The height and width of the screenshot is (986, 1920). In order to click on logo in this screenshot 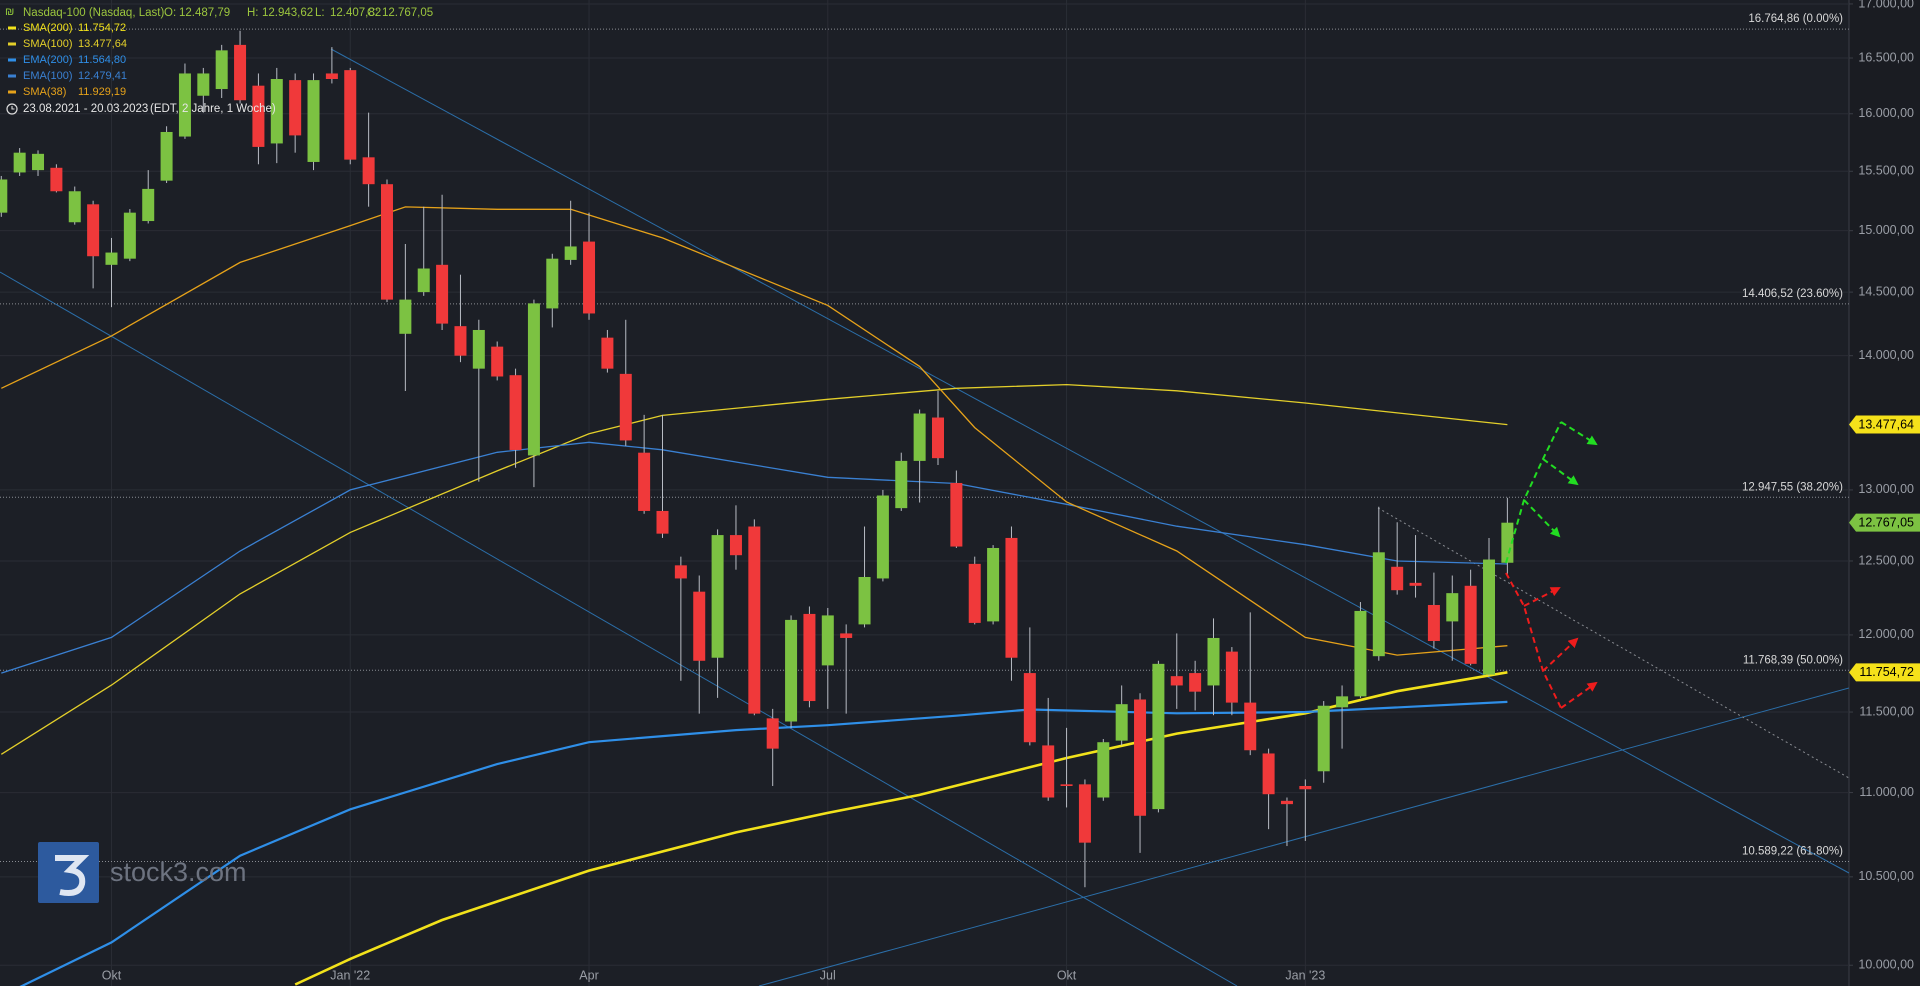, I will do `click(68, 872)`.